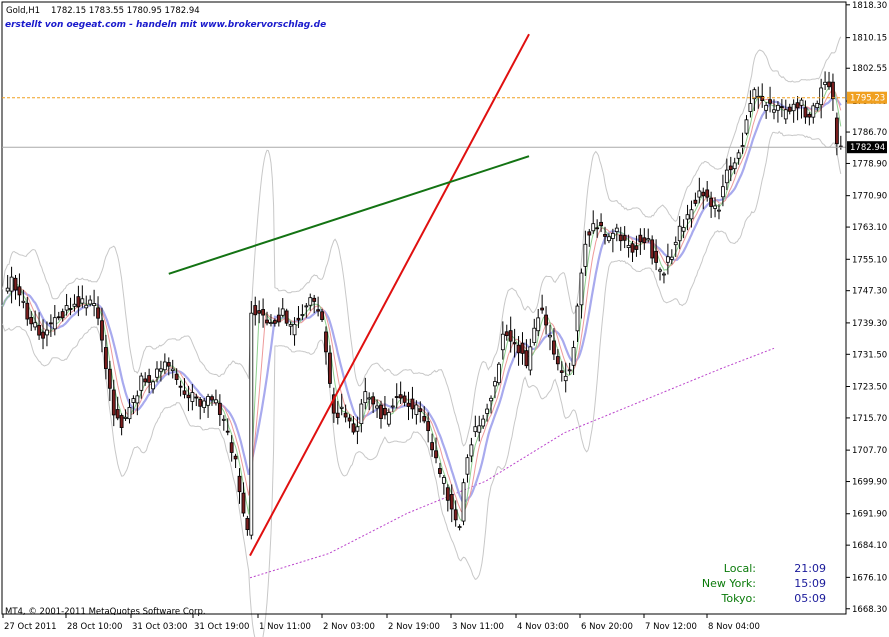  What do you see at coordinates (869, 483) in the screenshot?
I see `y-tick-label: 1699.90` at bounding box center [869, 483].